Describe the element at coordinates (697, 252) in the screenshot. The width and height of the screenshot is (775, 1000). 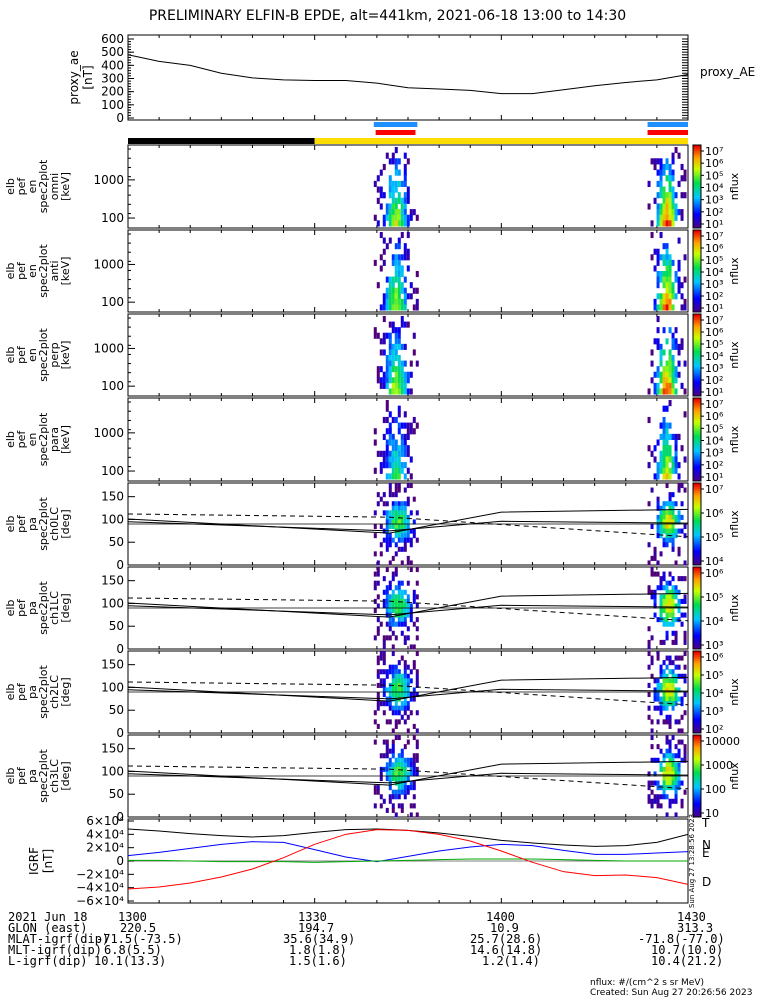
I see `spec-anti-colorbar-seg` at that location.